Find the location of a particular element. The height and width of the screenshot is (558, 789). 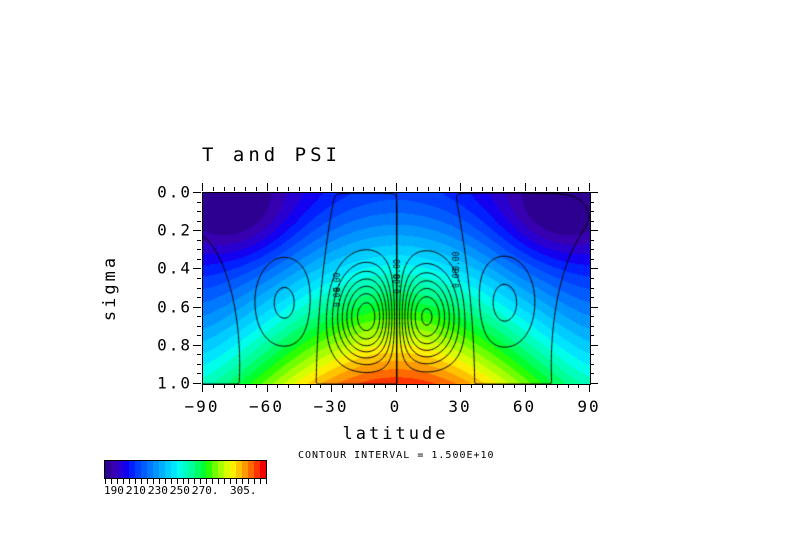

contour-interval-note: CONTOUR INTERVAL = 1.500E+10 is located at coordinates (396, 455).